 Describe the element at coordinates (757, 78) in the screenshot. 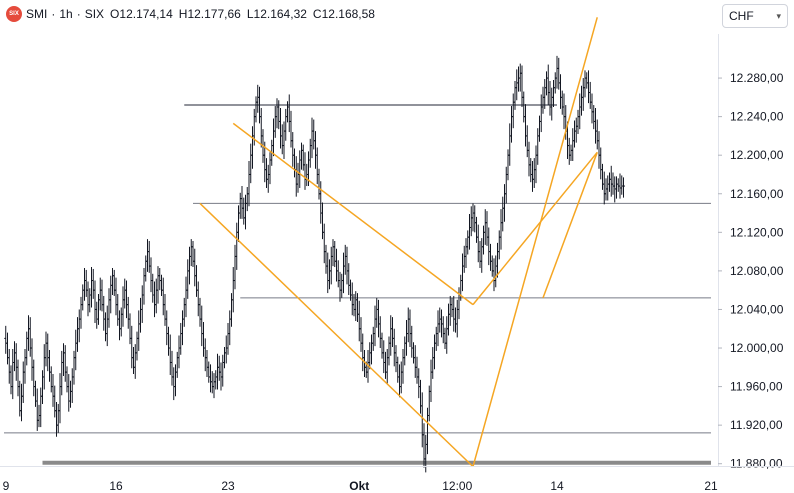

I see `price-axis-label: 12.280,00` at that location.